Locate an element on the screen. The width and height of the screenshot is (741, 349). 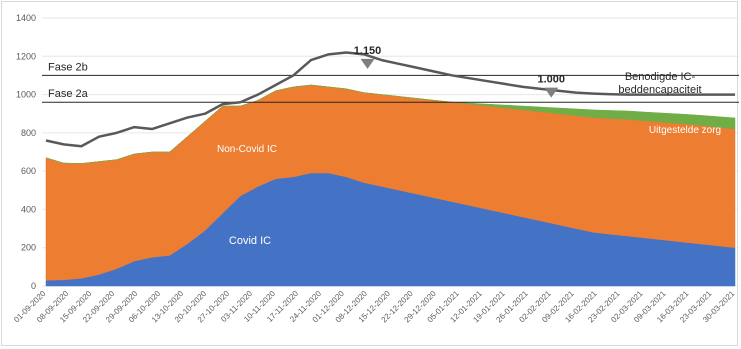
y-tick-1400: 1400 is located at coordinates (26, 18).